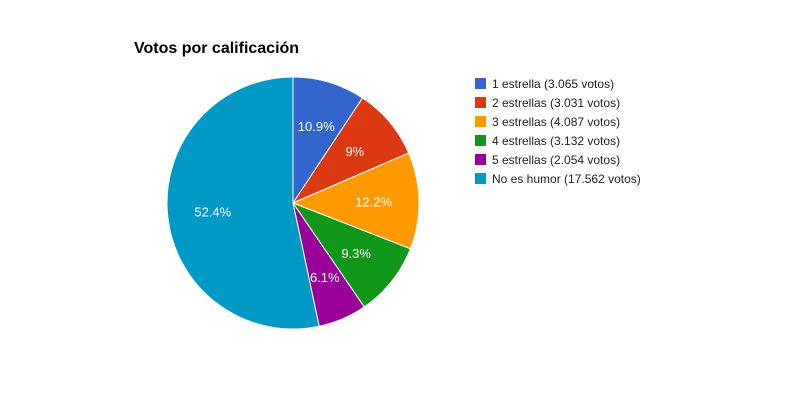 This screenshot has height=407, width=786. I want to click on slice-percent-label-1: 10.9%, so click(316, 126).